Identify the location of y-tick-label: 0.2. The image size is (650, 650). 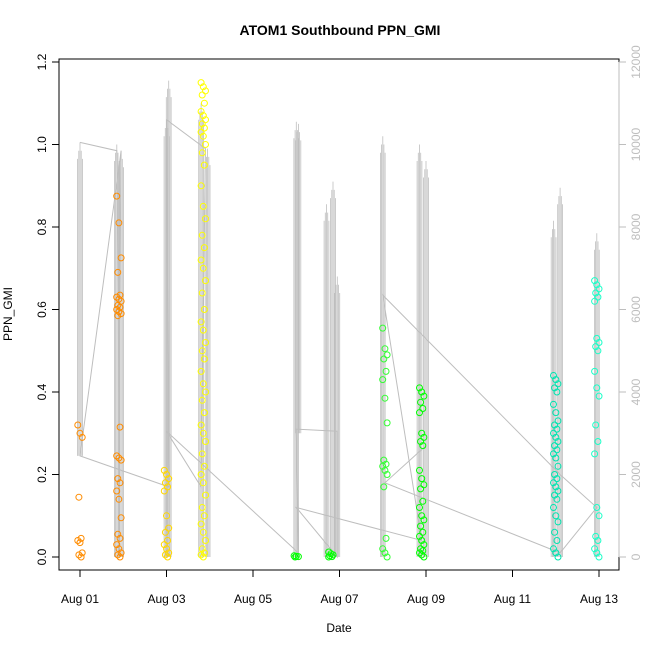
(42, 474).